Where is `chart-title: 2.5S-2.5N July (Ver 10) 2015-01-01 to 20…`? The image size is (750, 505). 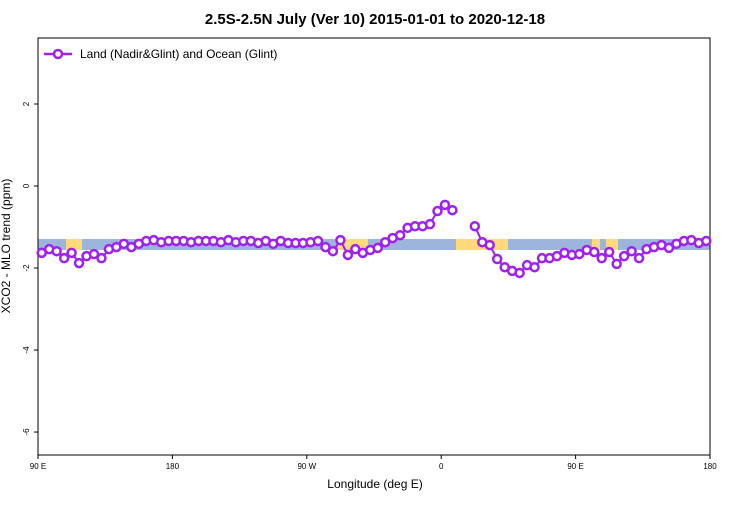 chart-title: 2.5S-2.5N July (Ver 10) 2015-01-01 to 20… is located at coordinates (375, 19).